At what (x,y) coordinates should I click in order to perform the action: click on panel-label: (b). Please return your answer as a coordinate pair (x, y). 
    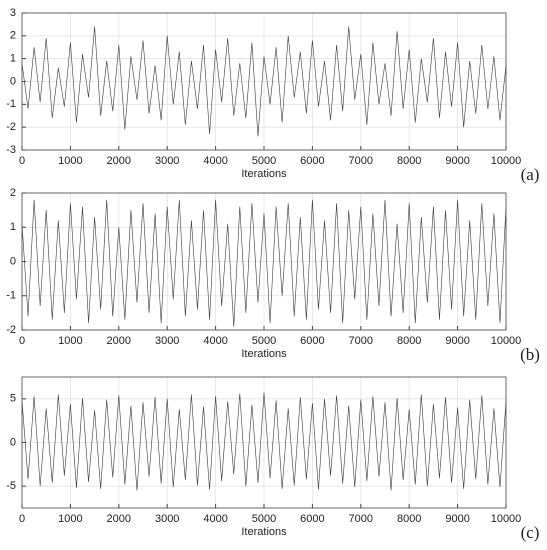
    Looking at the image, I should click on (530, 354).